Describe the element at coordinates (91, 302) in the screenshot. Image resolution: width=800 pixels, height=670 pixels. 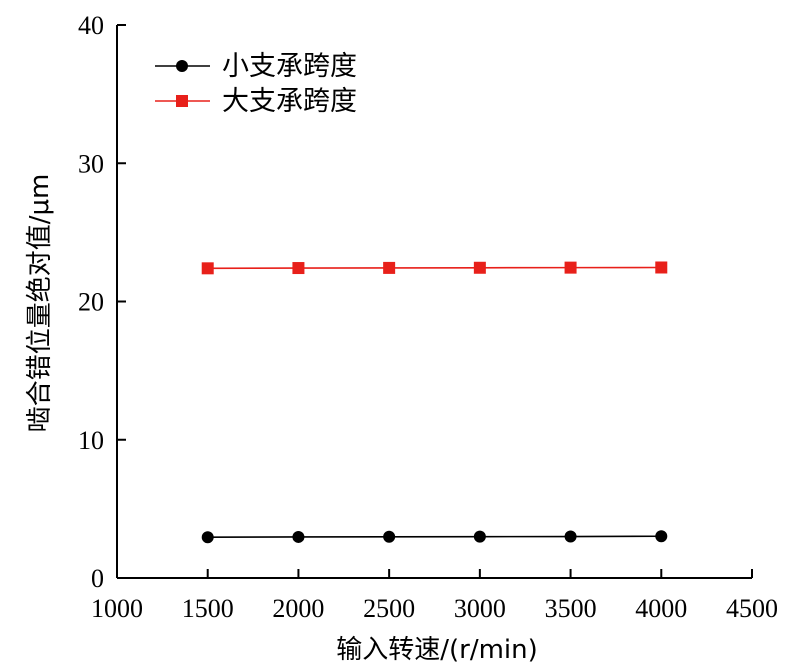
I see `y-tick-label: 20` at that location.